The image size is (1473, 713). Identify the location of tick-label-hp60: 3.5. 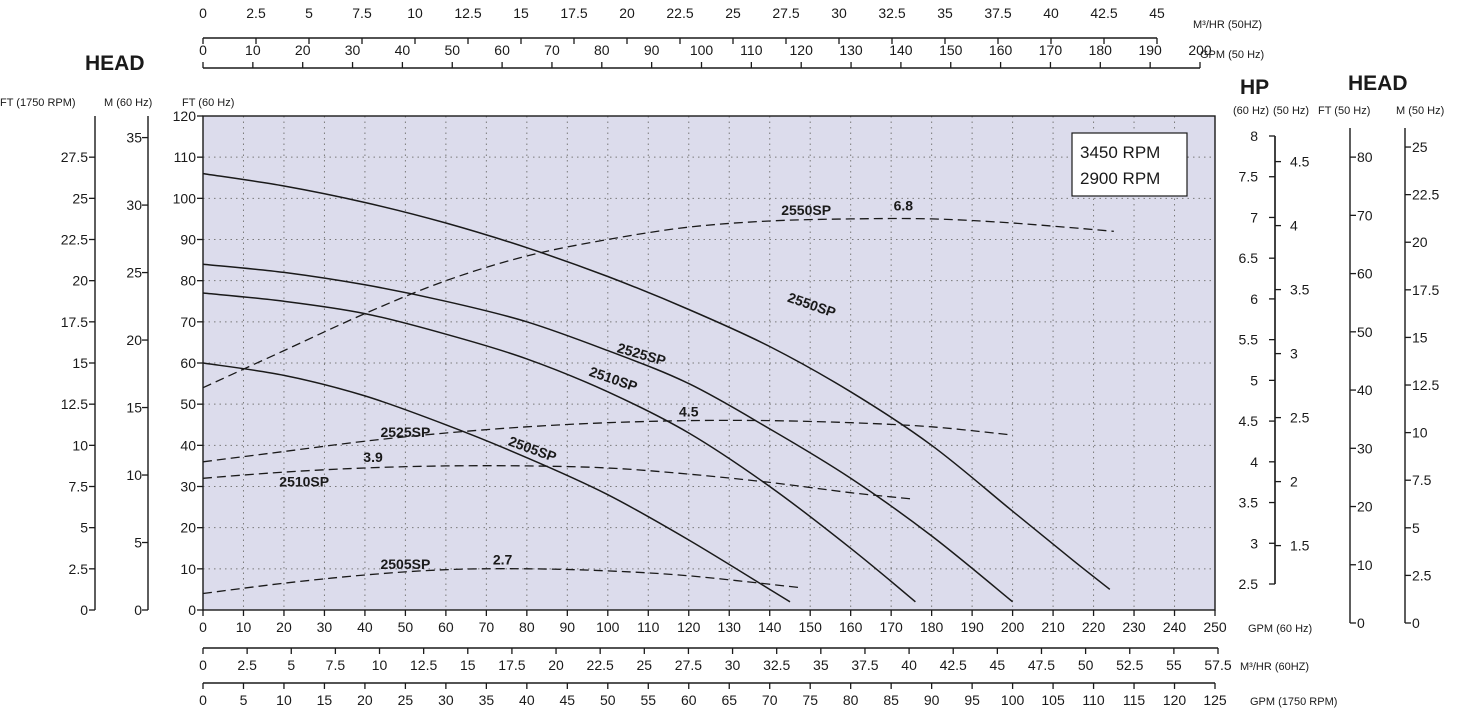
(1249, 503).